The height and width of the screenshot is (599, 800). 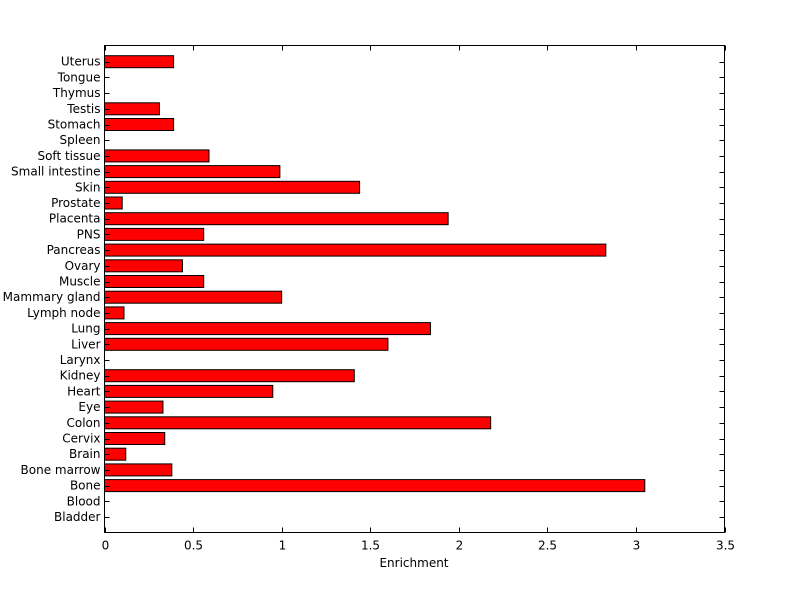 What do you see at coordinates (460, 546) in the screenshot?
I see `x-tick-label: 2` at bounding box center [460, 546].